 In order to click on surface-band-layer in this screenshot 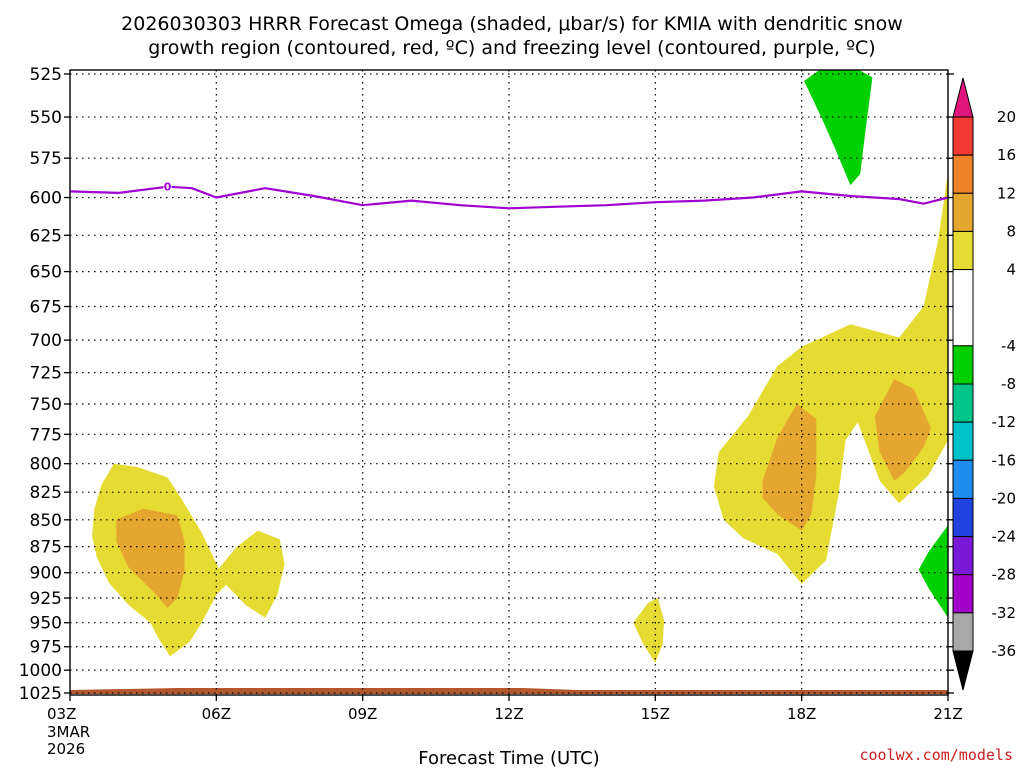, I will do `click(509, 691)`.